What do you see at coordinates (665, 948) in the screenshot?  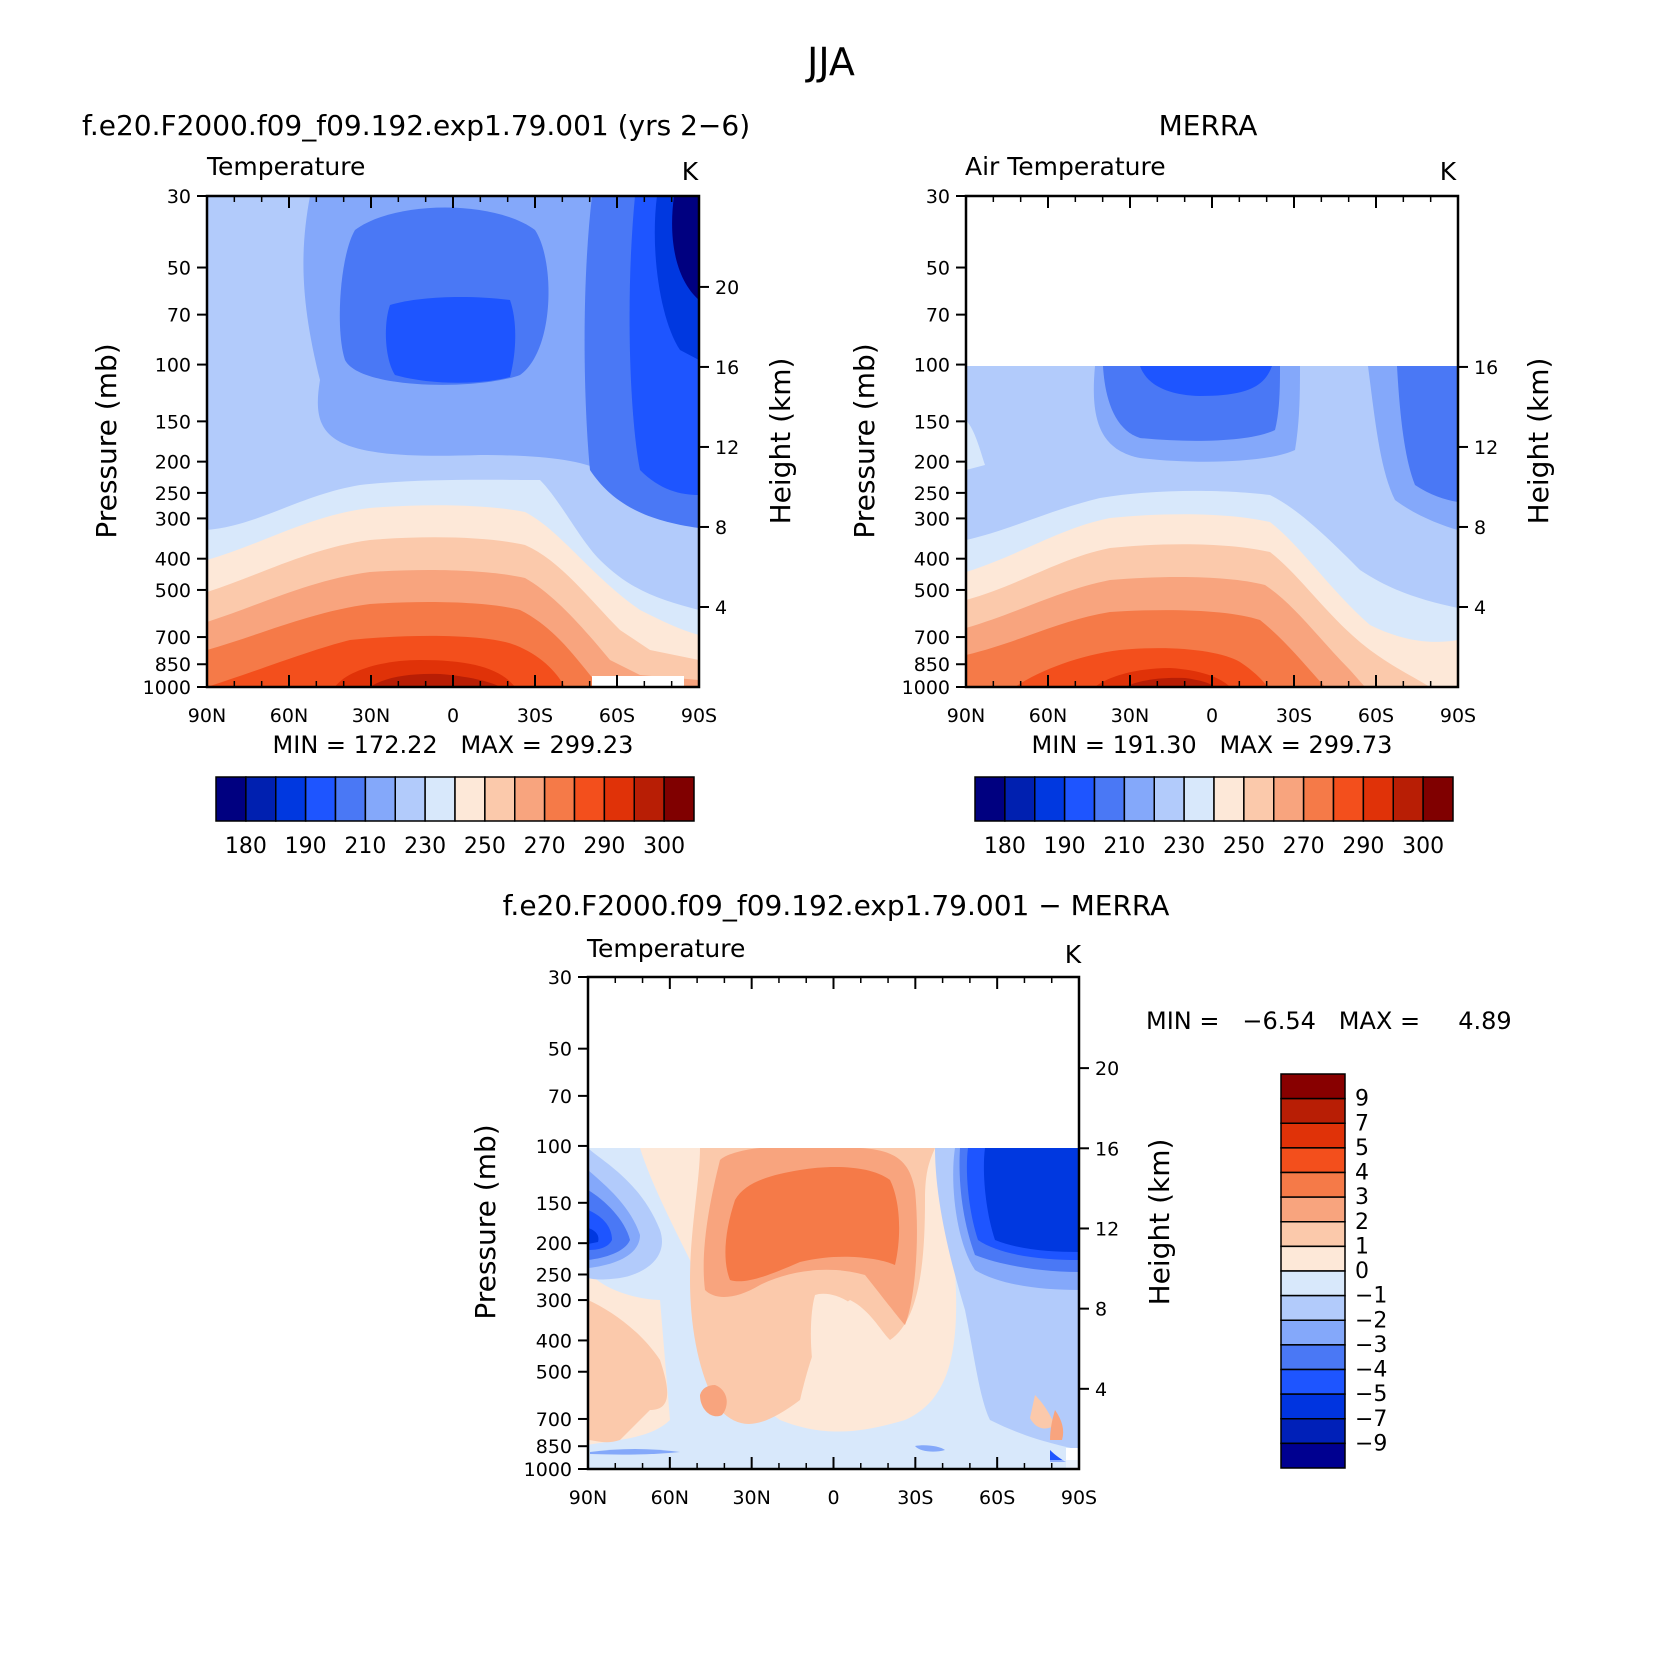 I see `diff-subtitle: Temperature` at bounding box center [665, 948].